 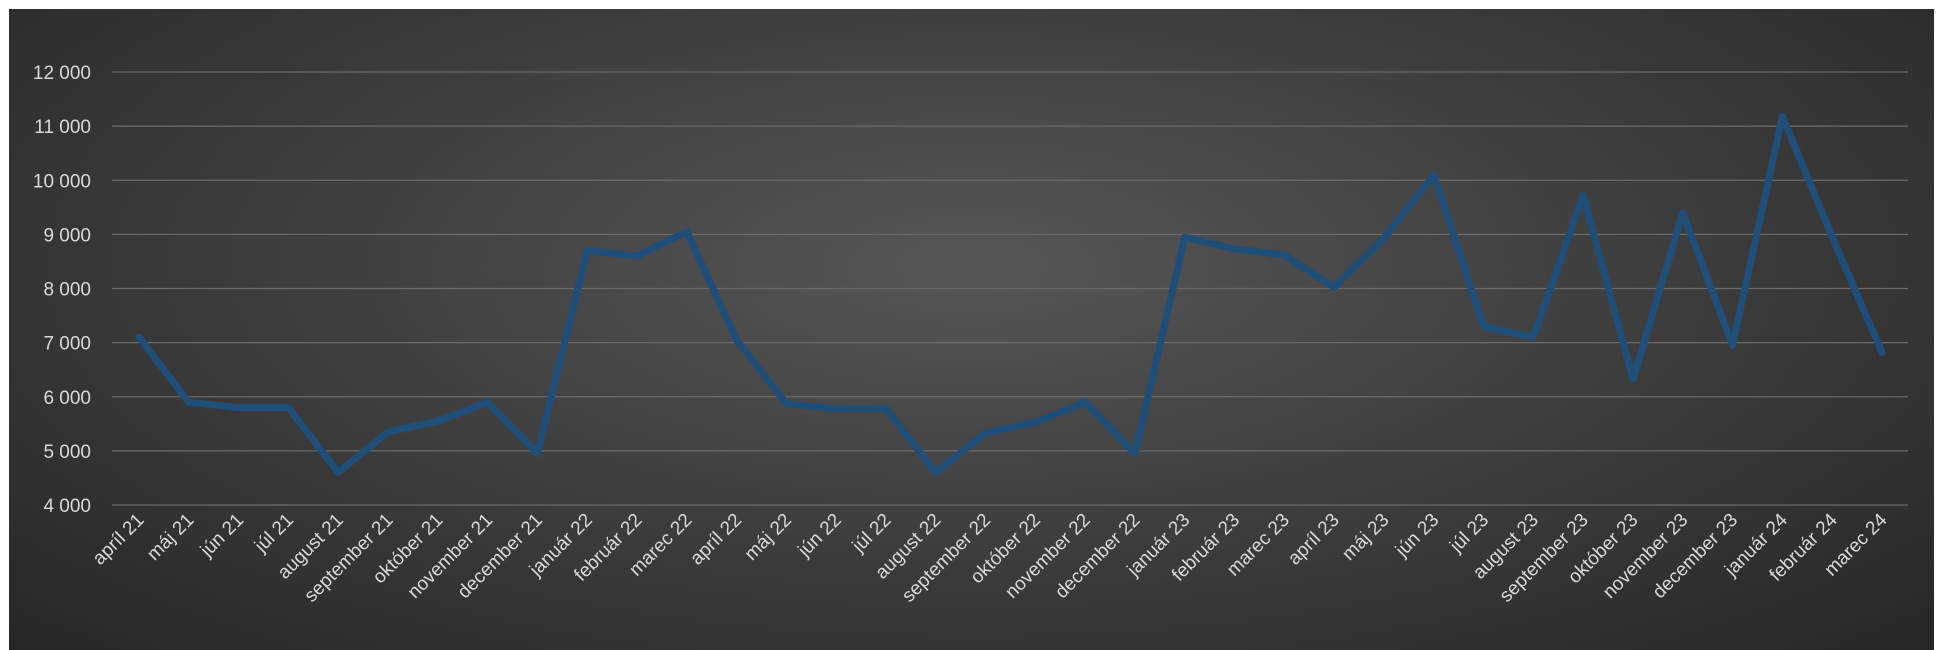 What do you see at coordinates (62, 127) in the screenshot?
I see `y-tick-label: 11 000` at bounding box center [62, 127].